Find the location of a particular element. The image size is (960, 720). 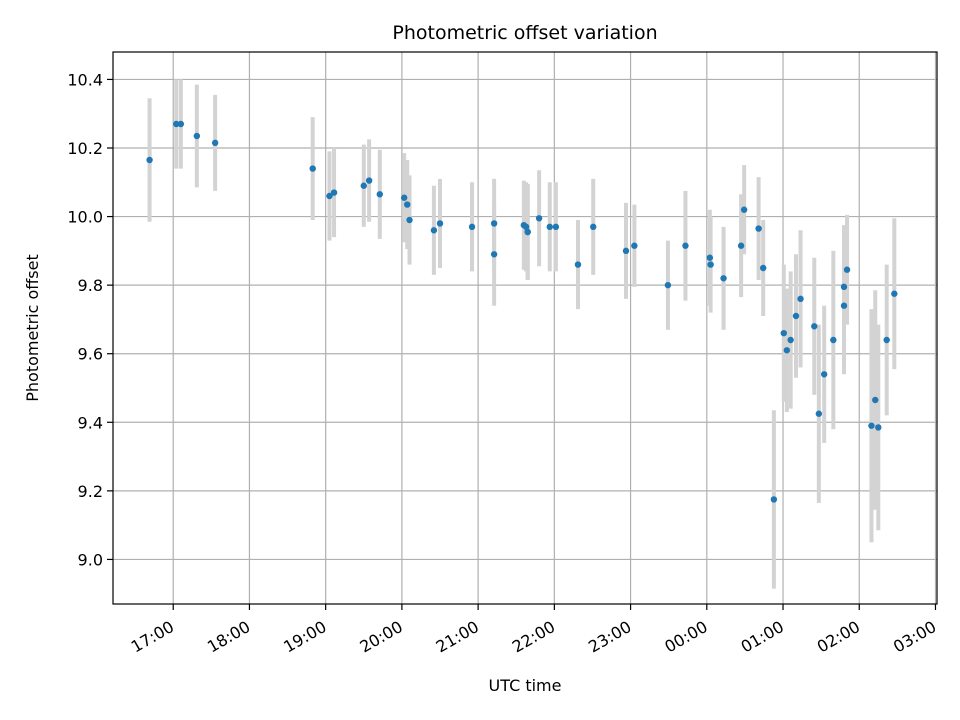

y-tick-label: 9.6 is located at coordinates (90, 354).